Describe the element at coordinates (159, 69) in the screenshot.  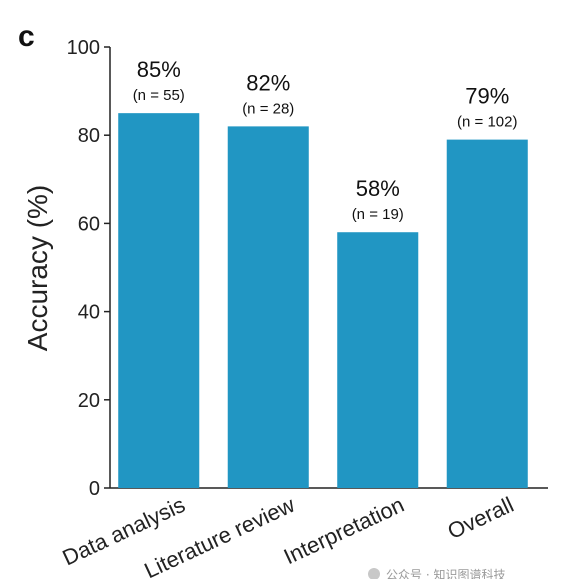
I see `bar-value-label: 85%` at that location.